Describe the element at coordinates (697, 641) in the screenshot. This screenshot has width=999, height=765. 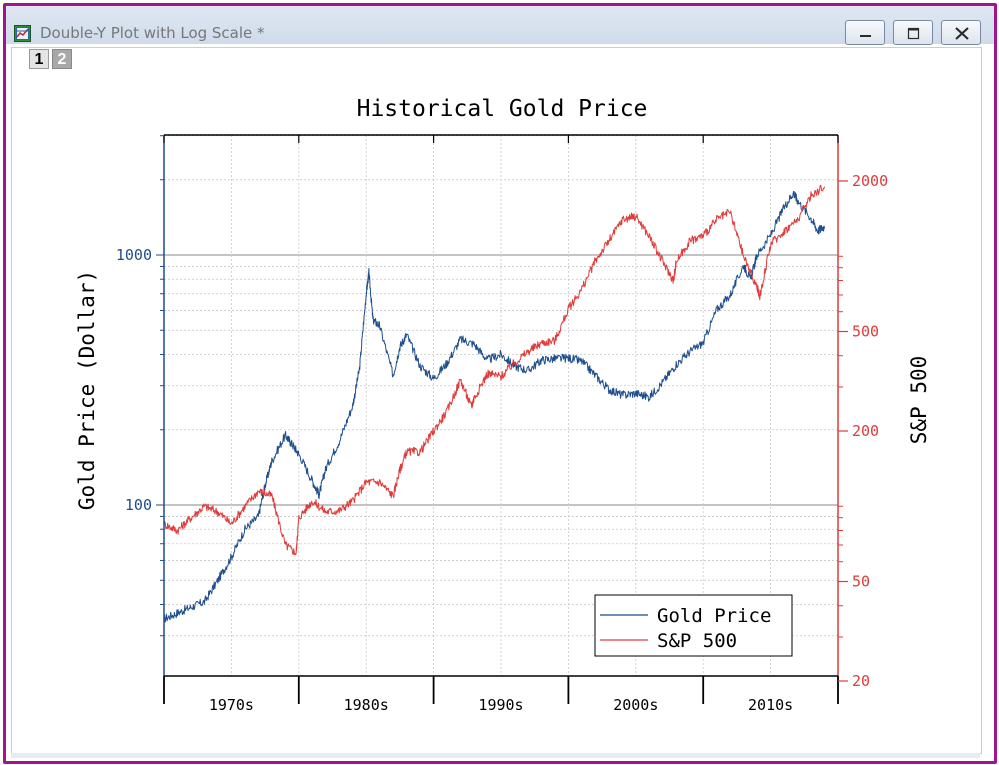
I see `legend-label-sp500: S&P 500` at that location.